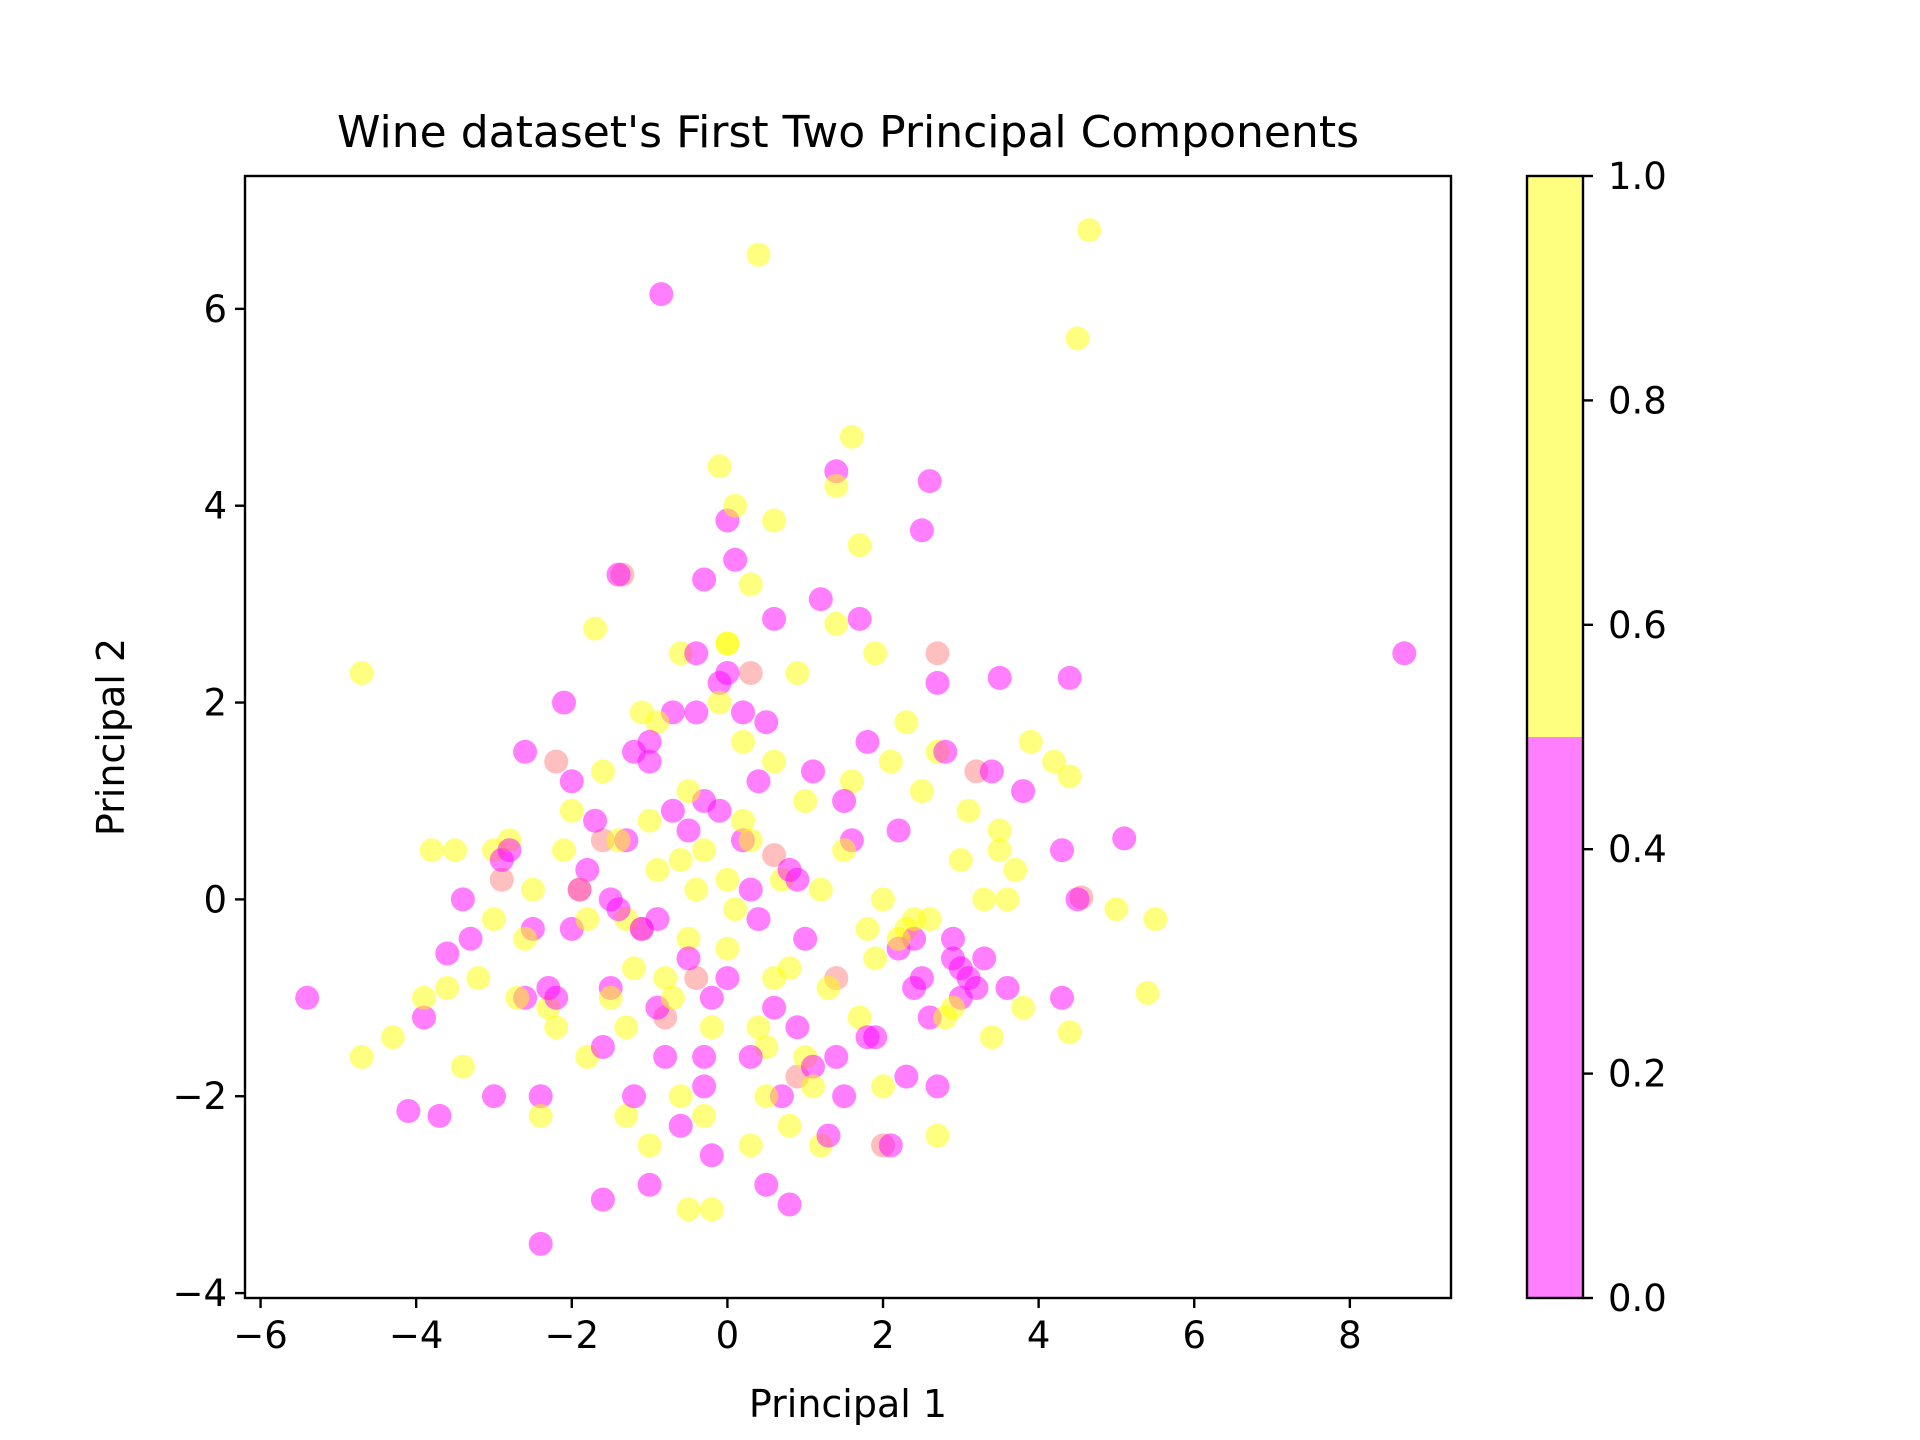 The width and height of the screenshot is (1920, 1440). What do you see at coordinates (1637, 849) in the screenshot?
I see `colorbar-tick-label: 0.4` at bounding box center [1637, 849].